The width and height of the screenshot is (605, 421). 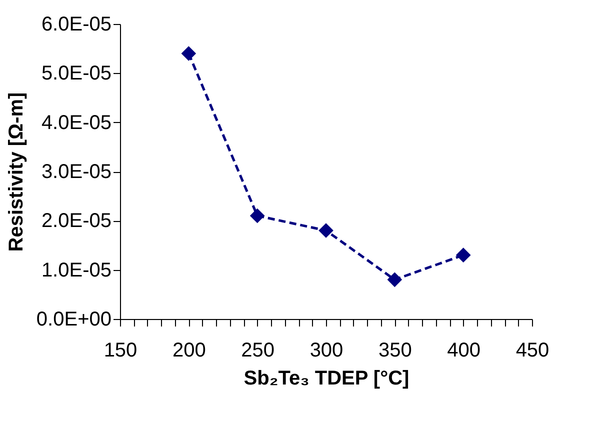 I want to click on x-tick-label: 300, so click(x=327, y=351).